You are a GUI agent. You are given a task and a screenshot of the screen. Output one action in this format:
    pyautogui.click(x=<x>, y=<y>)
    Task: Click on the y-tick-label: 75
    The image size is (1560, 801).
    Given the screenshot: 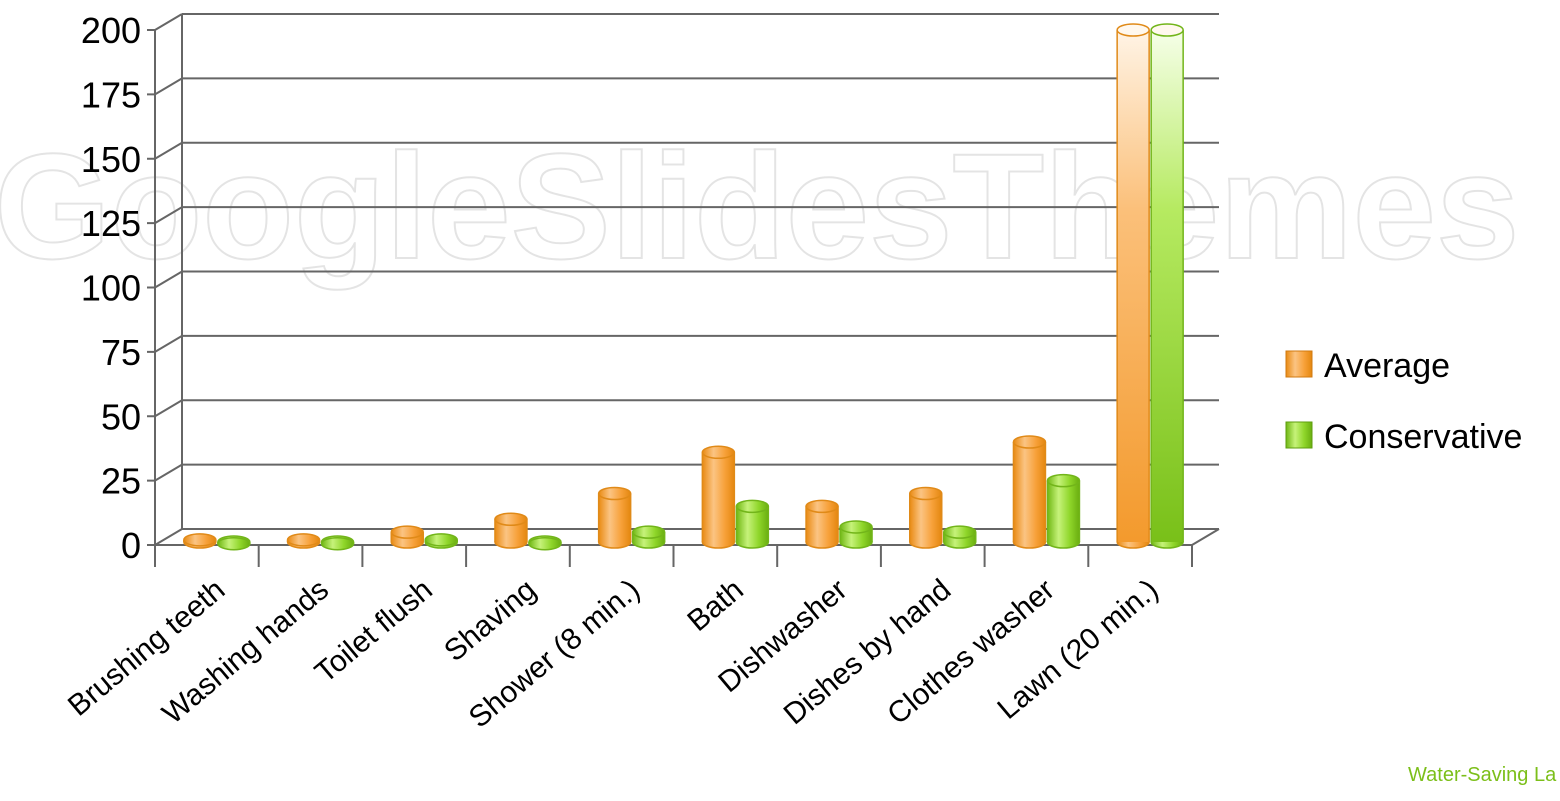 What is the action you would take?
    pyautogui.click(x=121, y=352)
    